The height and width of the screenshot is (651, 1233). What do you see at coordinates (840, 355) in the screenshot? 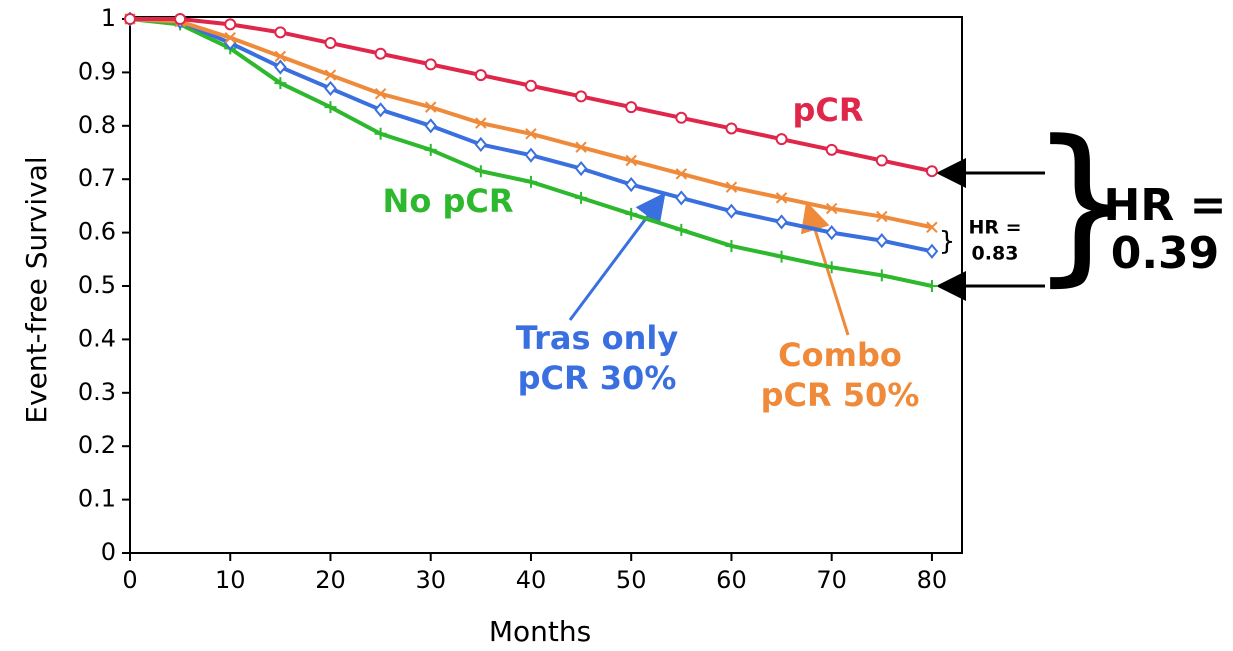
I see `annotation: Combo` at bounding box center [840, 355].